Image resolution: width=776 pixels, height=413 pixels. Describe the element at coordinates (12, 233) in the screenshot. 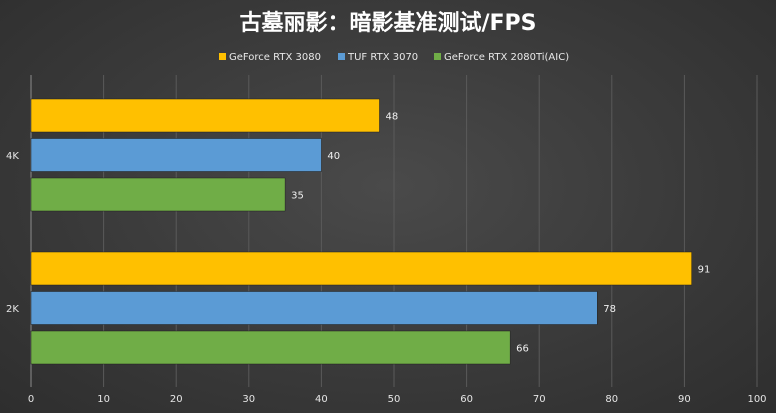

I see `y-axis-categories: 4K 2K` at that location.